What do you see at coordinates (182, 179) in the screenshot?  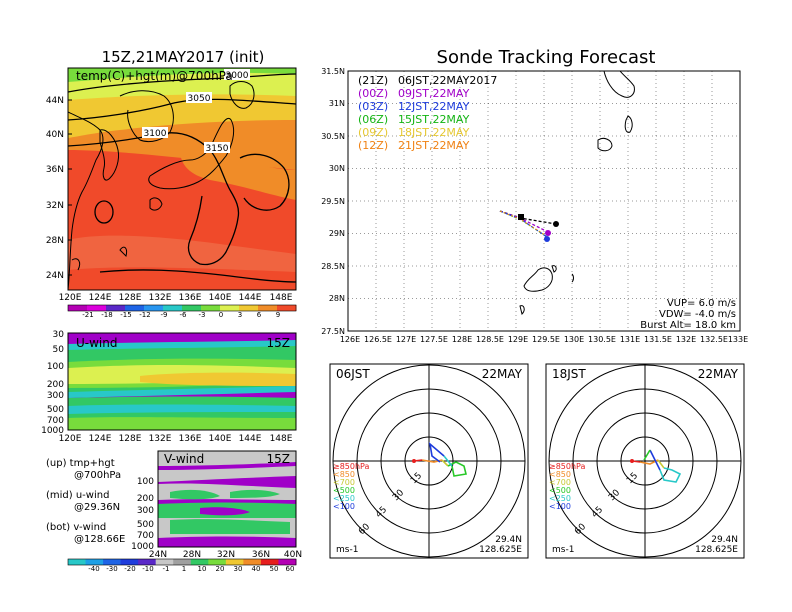 I see `map-frame` at bounding box center [182, 179].